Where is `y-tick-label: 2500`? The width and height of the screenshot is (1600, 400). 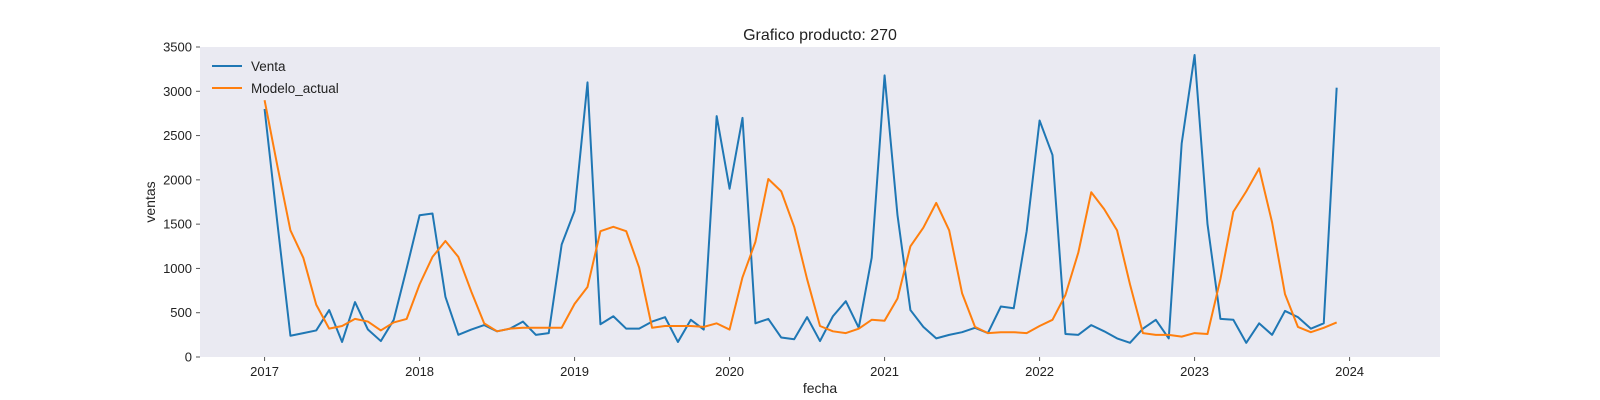 y-tick-label: 2500 is located at coordinates (177, 135).